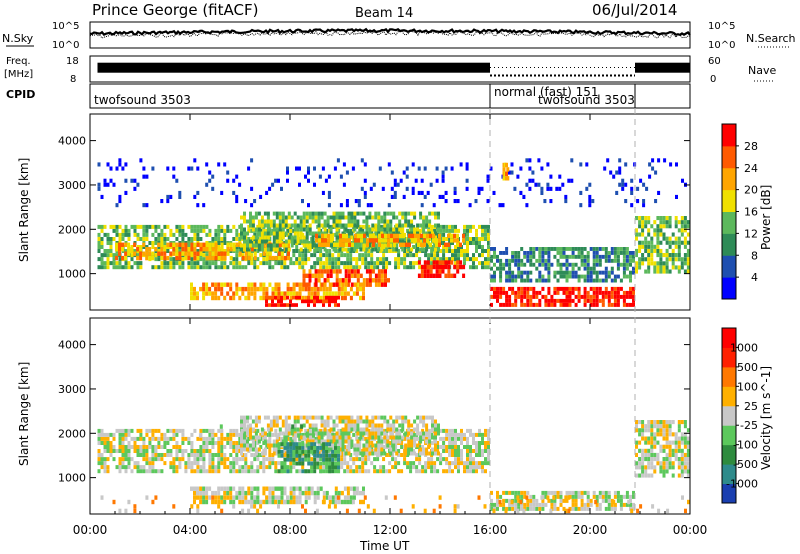  Describe the element at coordinates (390, 70) in the screenshot. I see `freq-panel: Freq. [MHz] 18 8 60 0 Nave` at that location.